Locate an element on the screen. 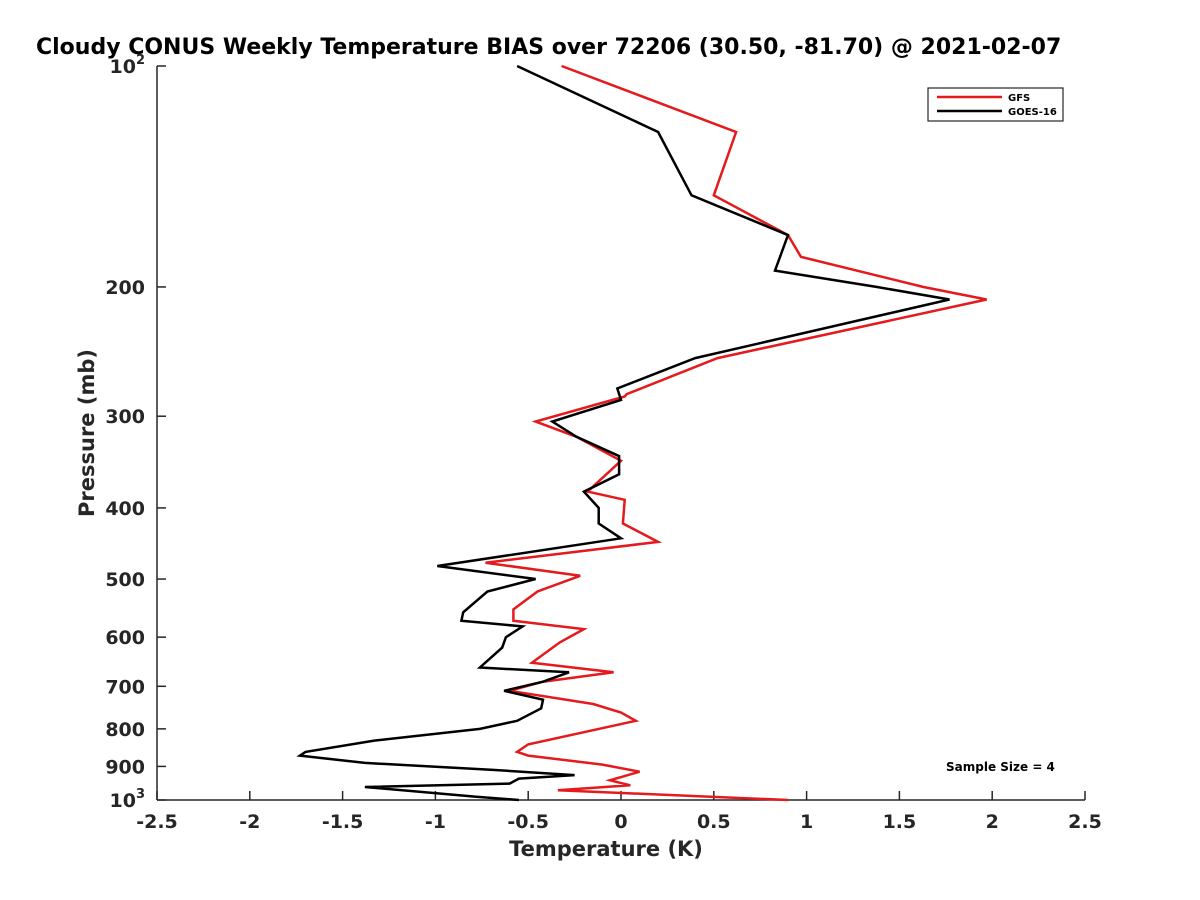 Image resolution: width=1200 pixels, height=900 pixels. x-tick-label: -1 is located at coordinates (435, 822).